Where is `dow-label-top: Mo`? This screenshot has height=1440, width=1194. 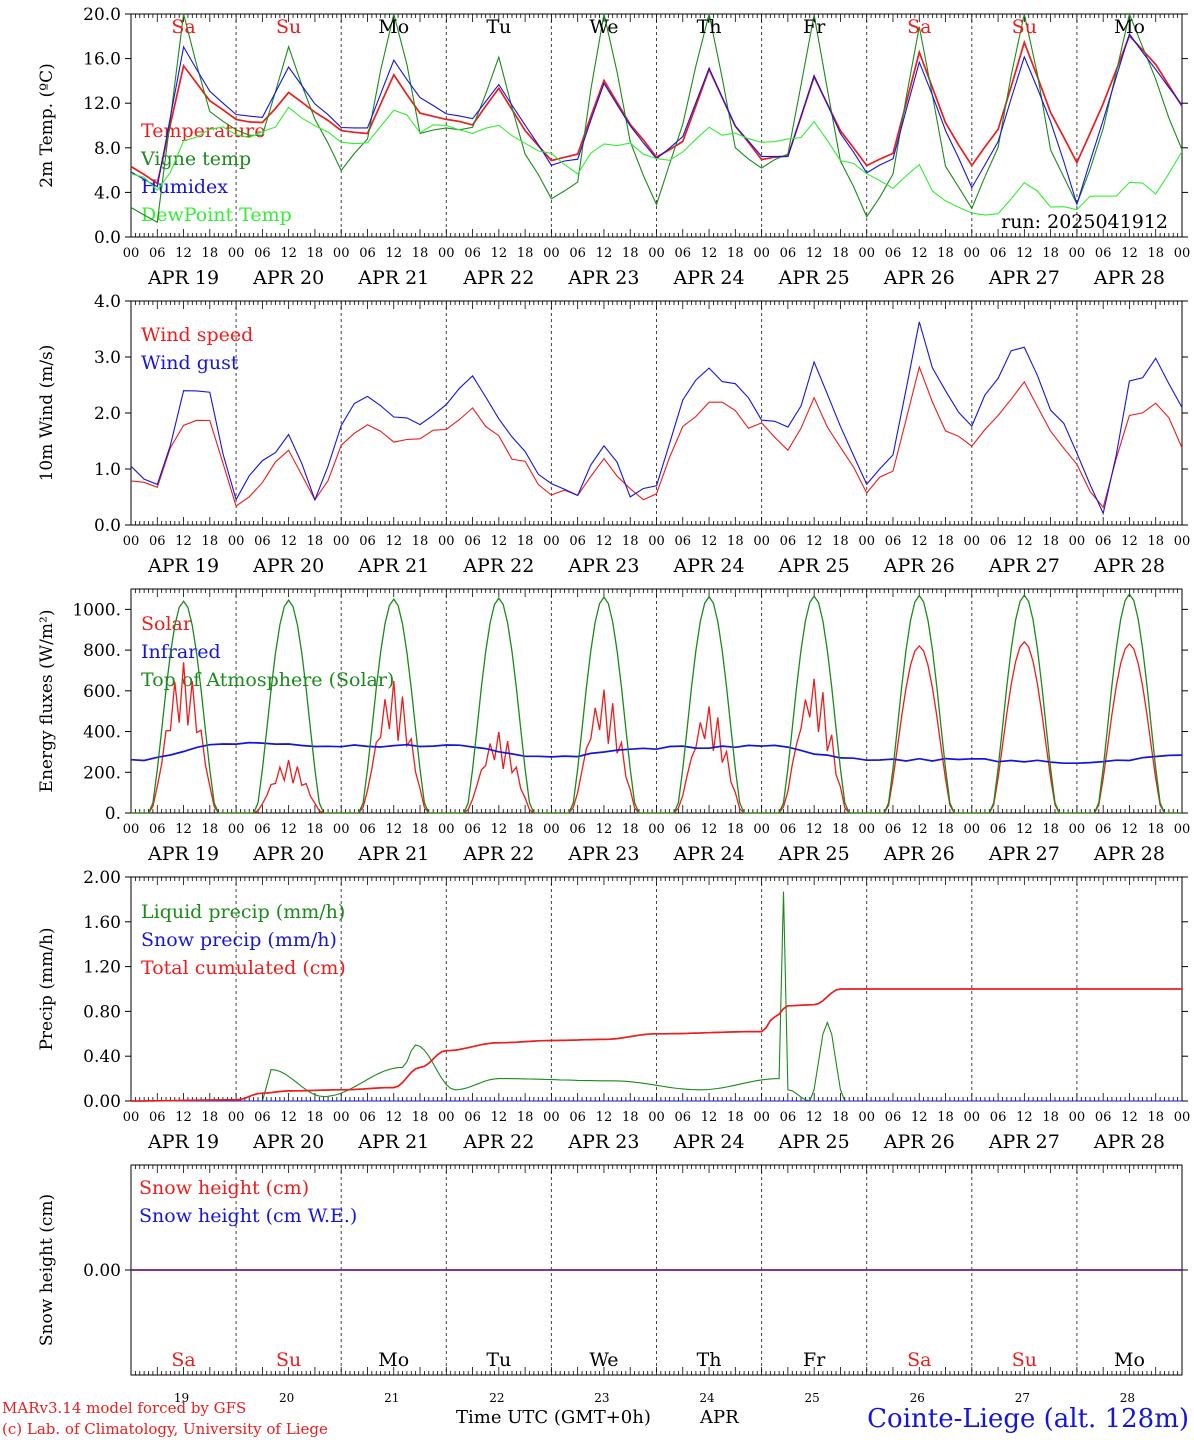 dow-label-top: Mo is located at coordinates (1129, 27).